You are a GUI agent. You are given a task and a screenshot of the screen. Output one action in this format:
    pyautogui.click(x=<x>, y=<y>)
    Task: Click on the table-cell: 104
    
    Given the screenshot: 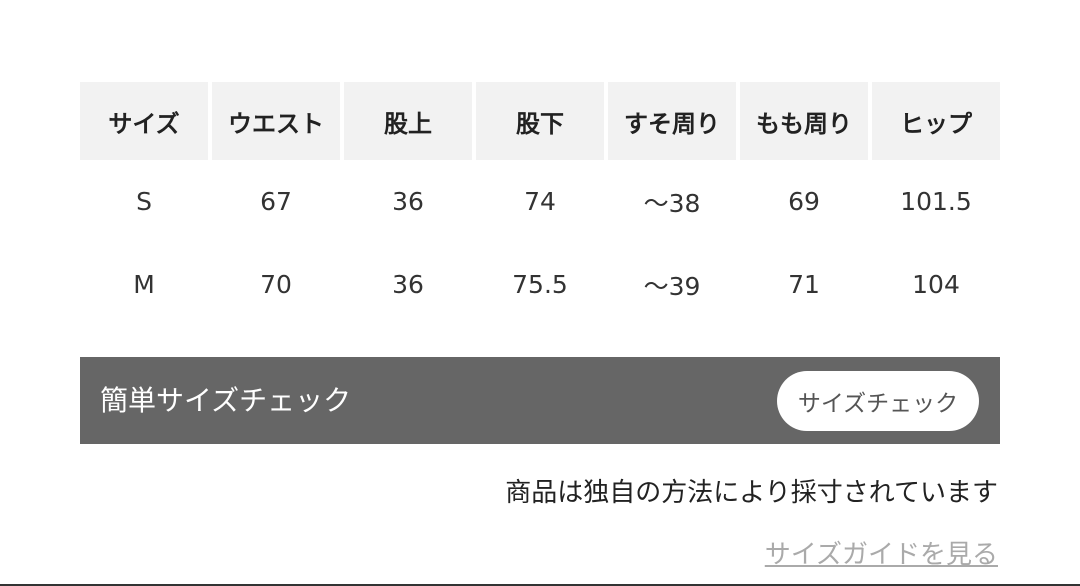 What is the action you would take?
    pyautogui.click(x=936, y=284)
    